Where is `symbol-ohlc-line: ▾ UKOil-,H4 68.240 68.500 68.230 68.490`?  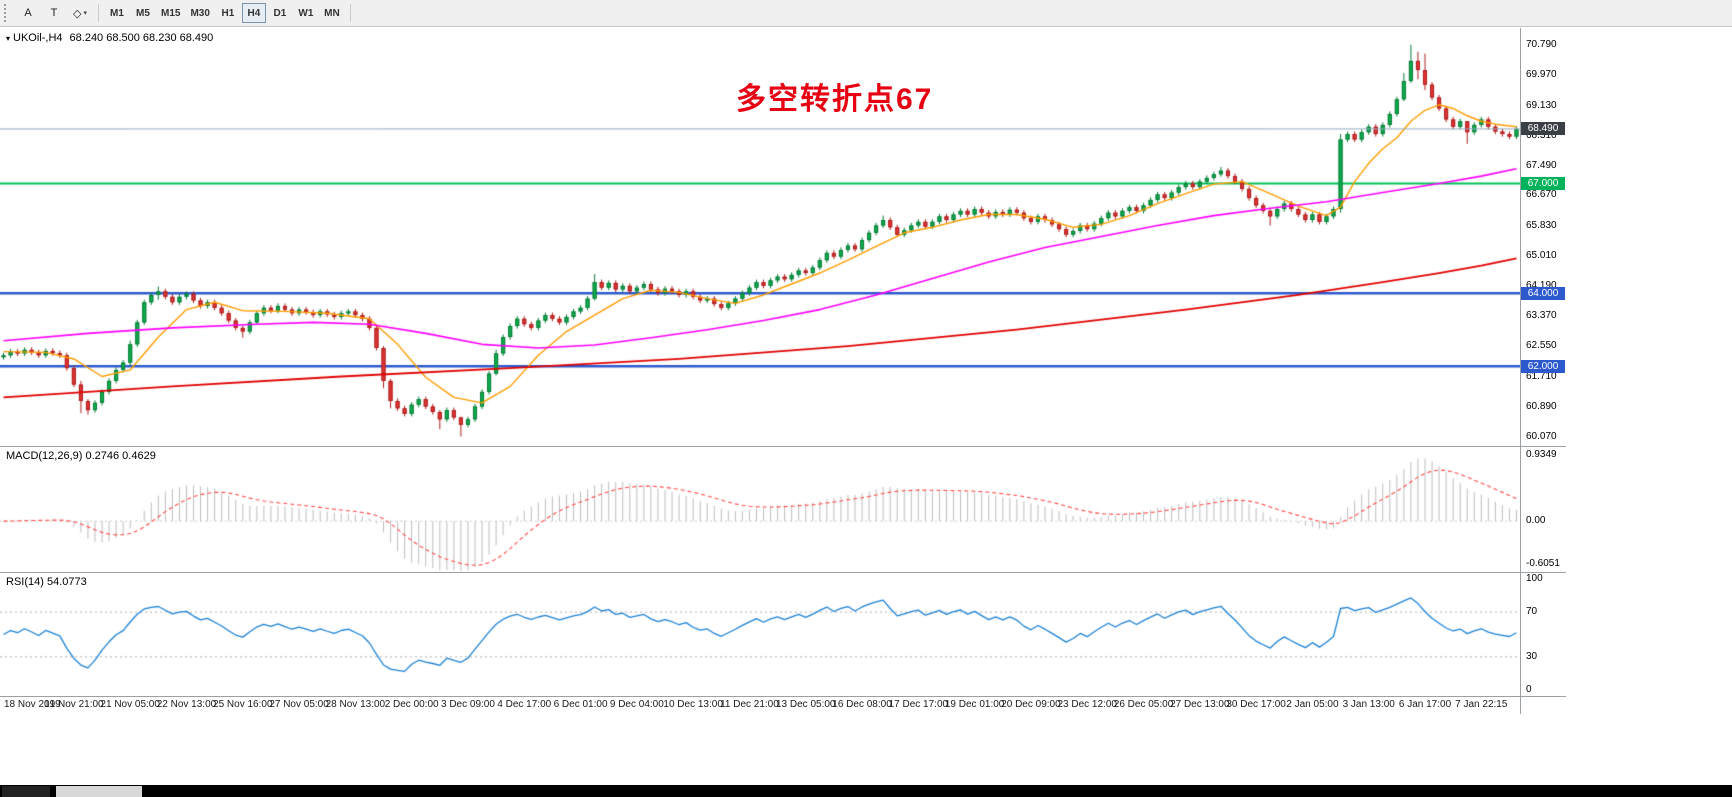 symbol-ohlc-line: ▾ UKOil-,H4 68.240 68.500 68.230 68.490 is located at coordinates (109, 38).